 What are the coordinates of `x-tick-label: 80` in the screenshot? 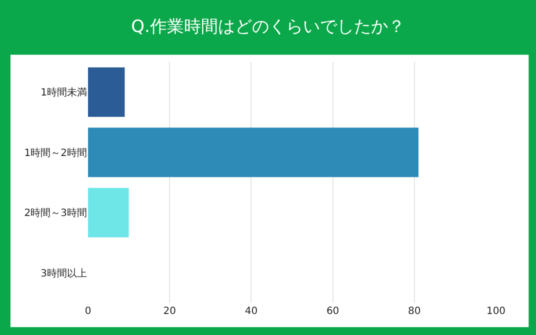 It's located at (414, 311).